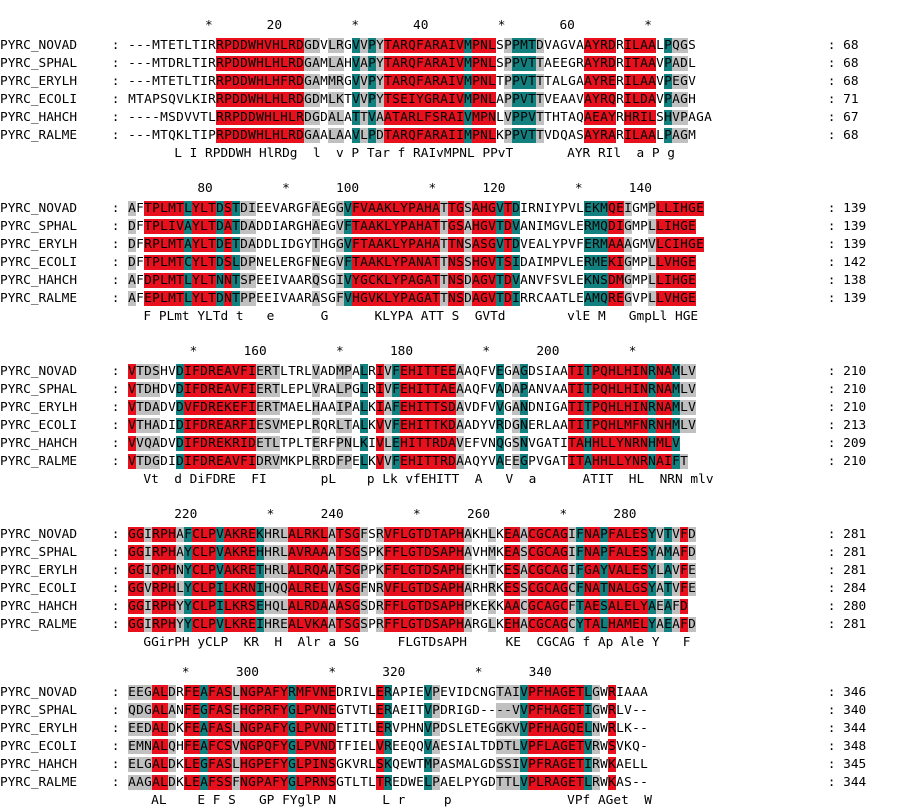 This screenshot has height=810, width=900. What do you see at coordinates (843, 425) in the screenshot?
I see `residue-count: : 213` at bounding box center [843, 425].